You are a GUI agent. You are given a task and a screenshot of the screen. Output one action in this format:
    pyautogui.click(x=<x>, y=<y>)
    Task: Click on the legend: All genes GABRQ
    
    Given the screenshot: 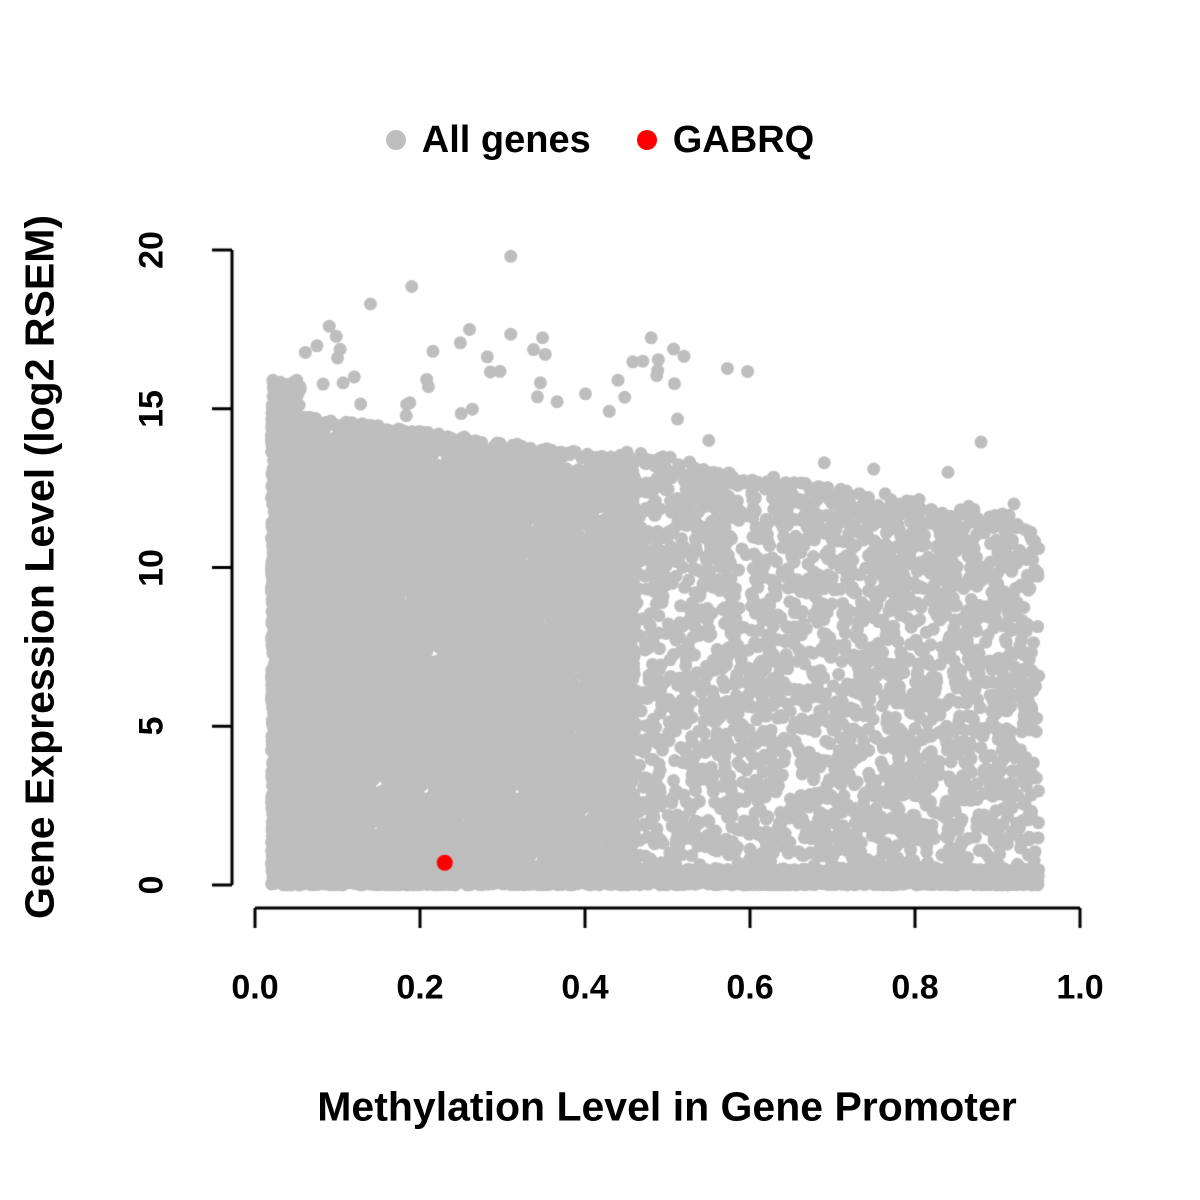 What is the action you would take?
    pyautogui.click(x=600, y=140)
    